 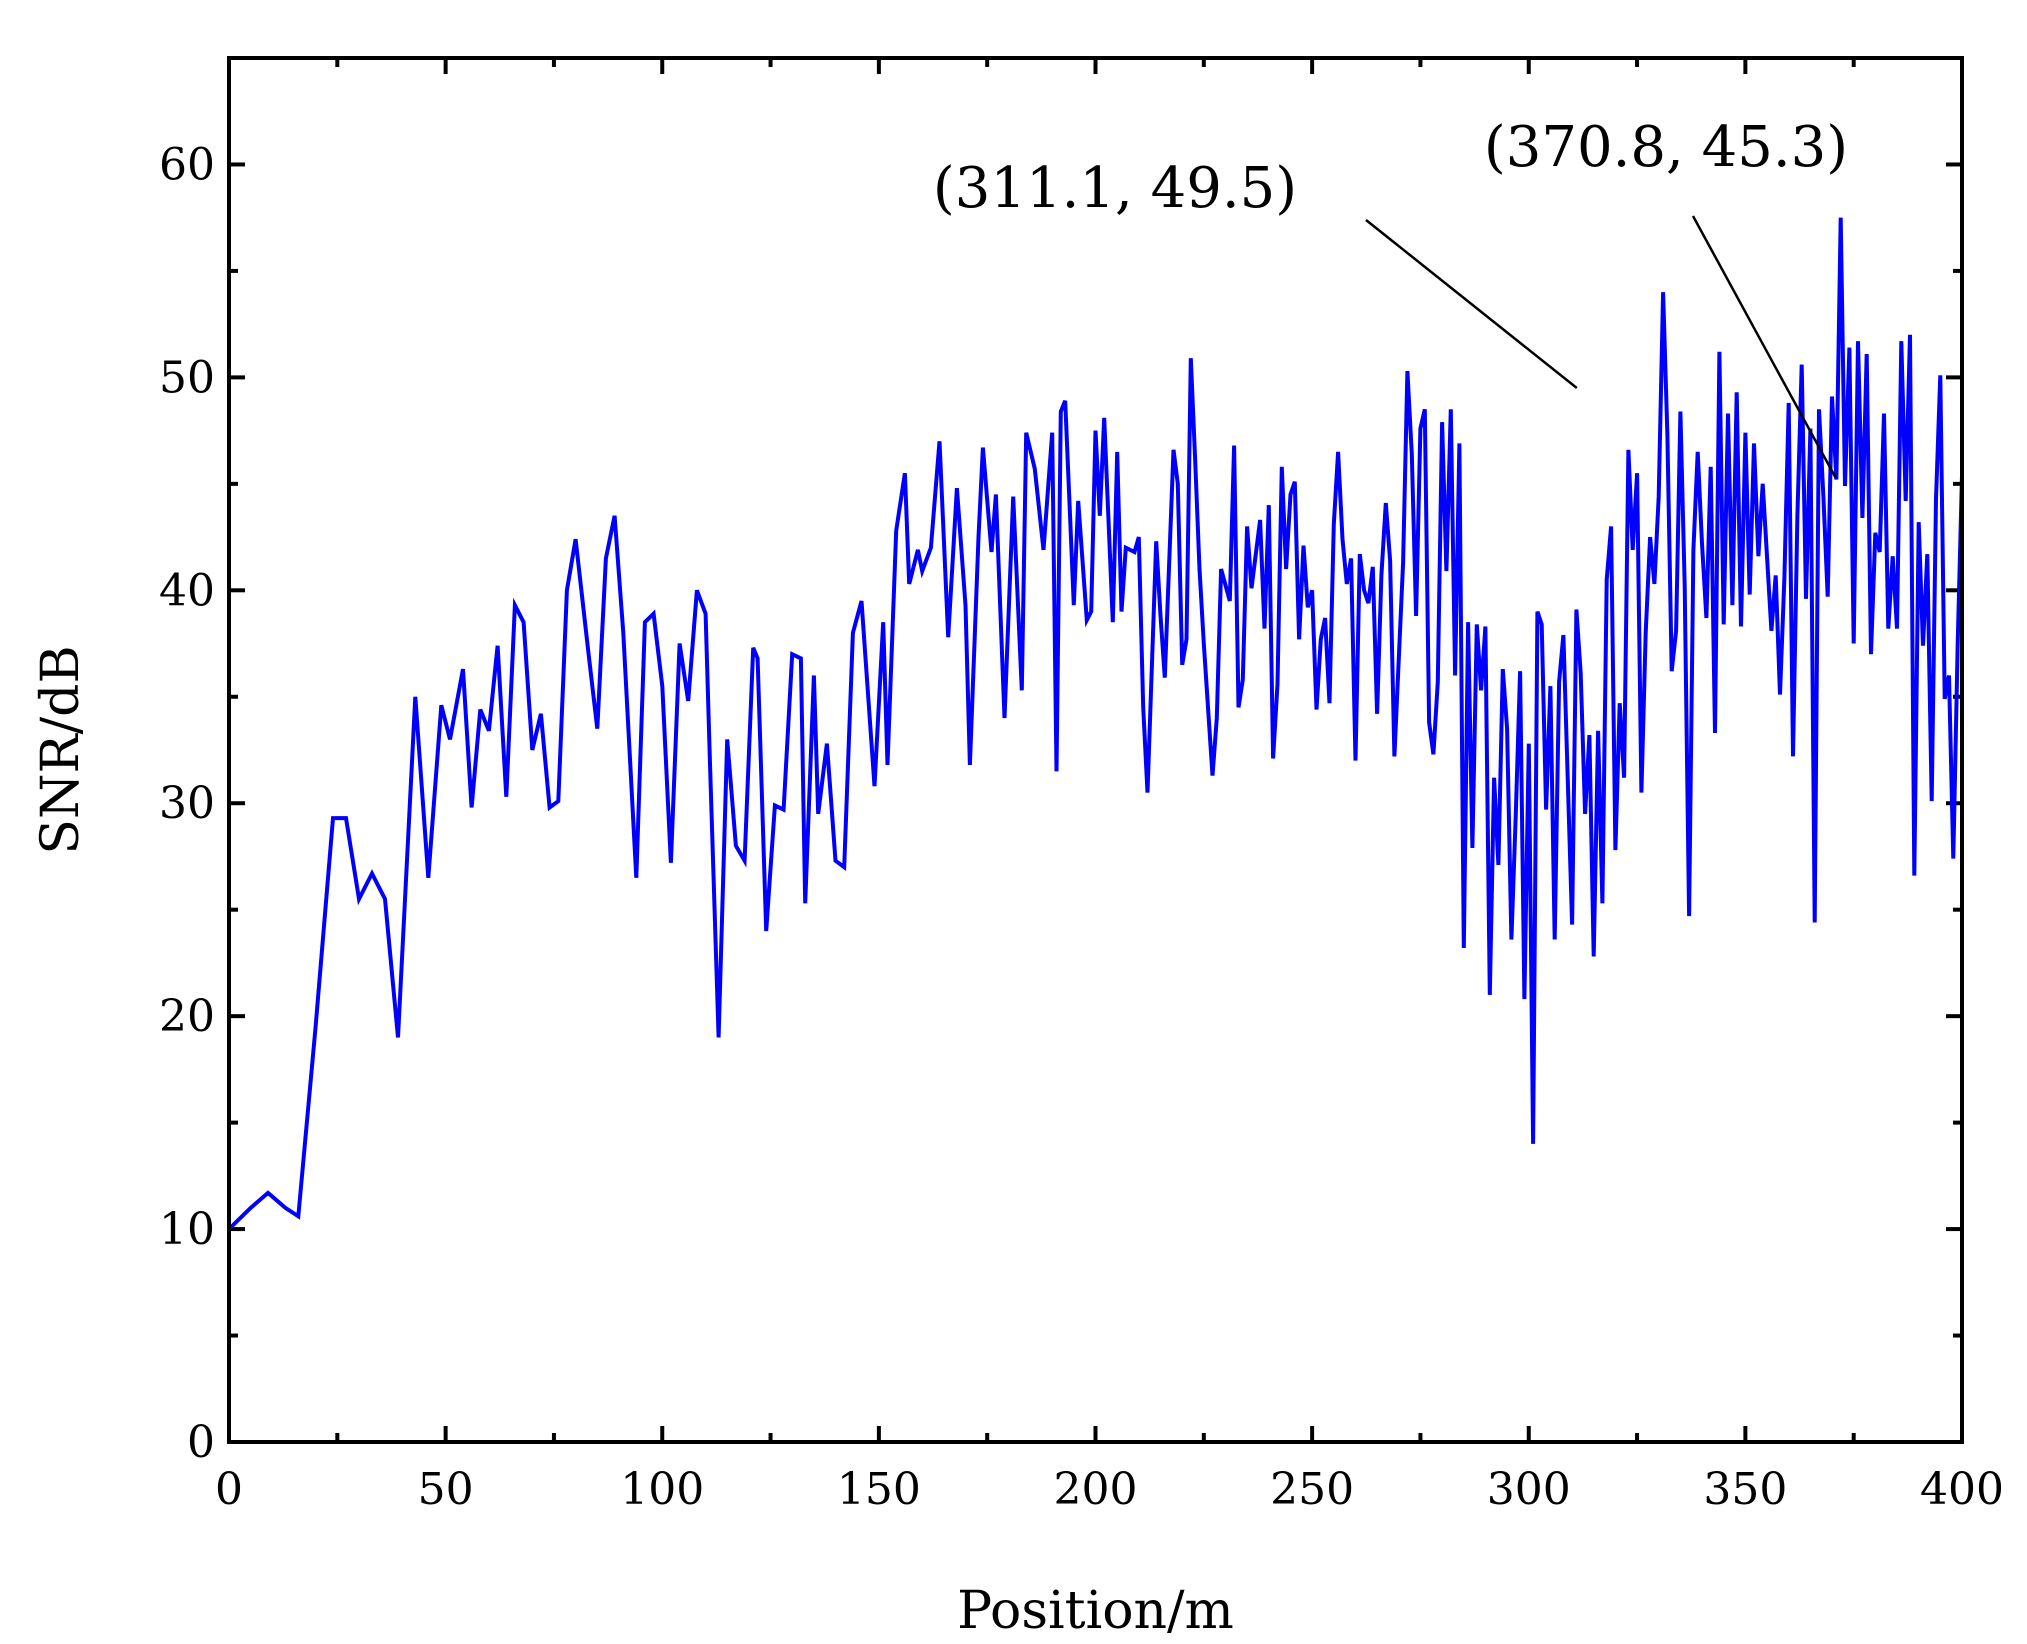 What do you see at coordinates (187, 377) in the screenshot?
I see `y-tick-label: 50` at bounding box center [187, 377].